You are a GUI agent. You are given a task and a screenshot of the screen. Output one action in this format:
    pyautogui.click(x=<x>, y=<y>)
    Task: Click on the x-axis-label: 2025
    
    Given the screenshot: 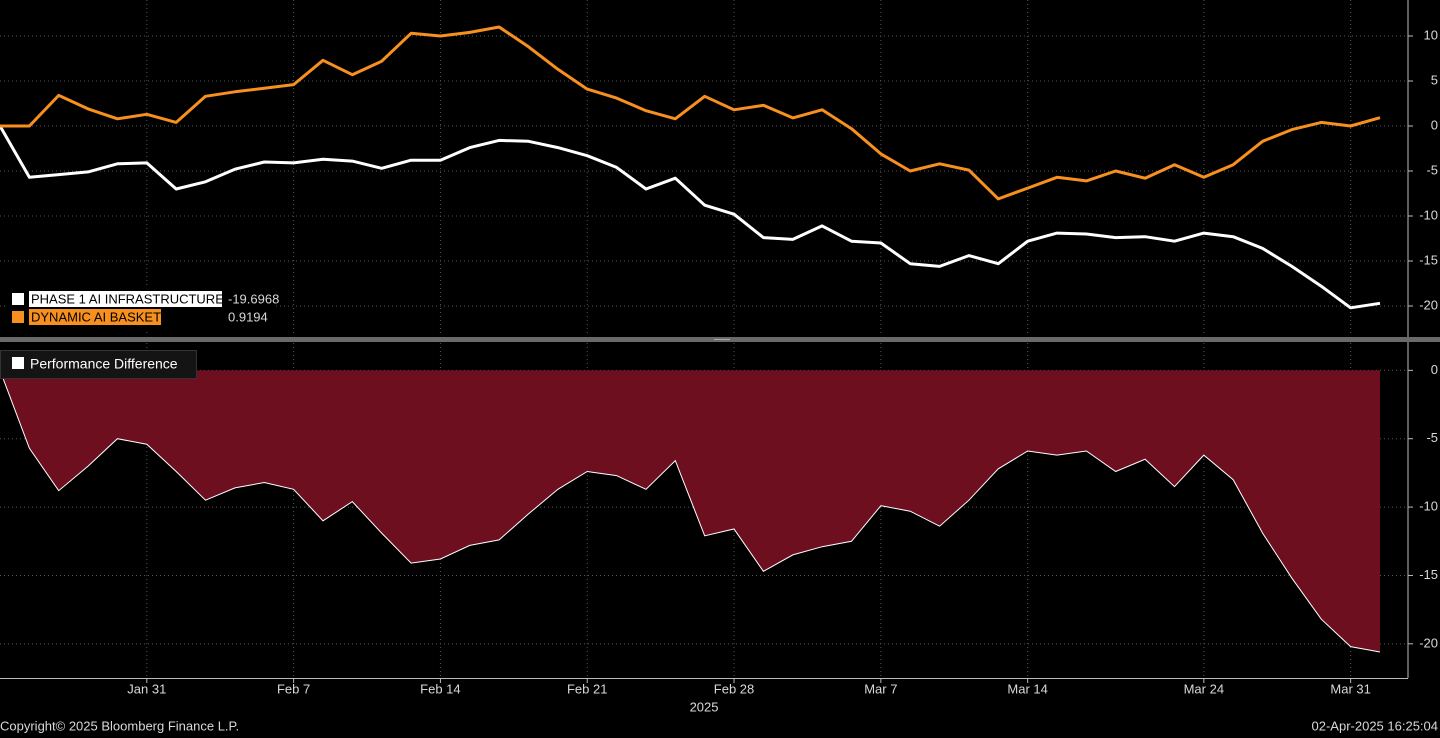 What is the action you would take?
    pyautogui.click(x=704, y=706)
    